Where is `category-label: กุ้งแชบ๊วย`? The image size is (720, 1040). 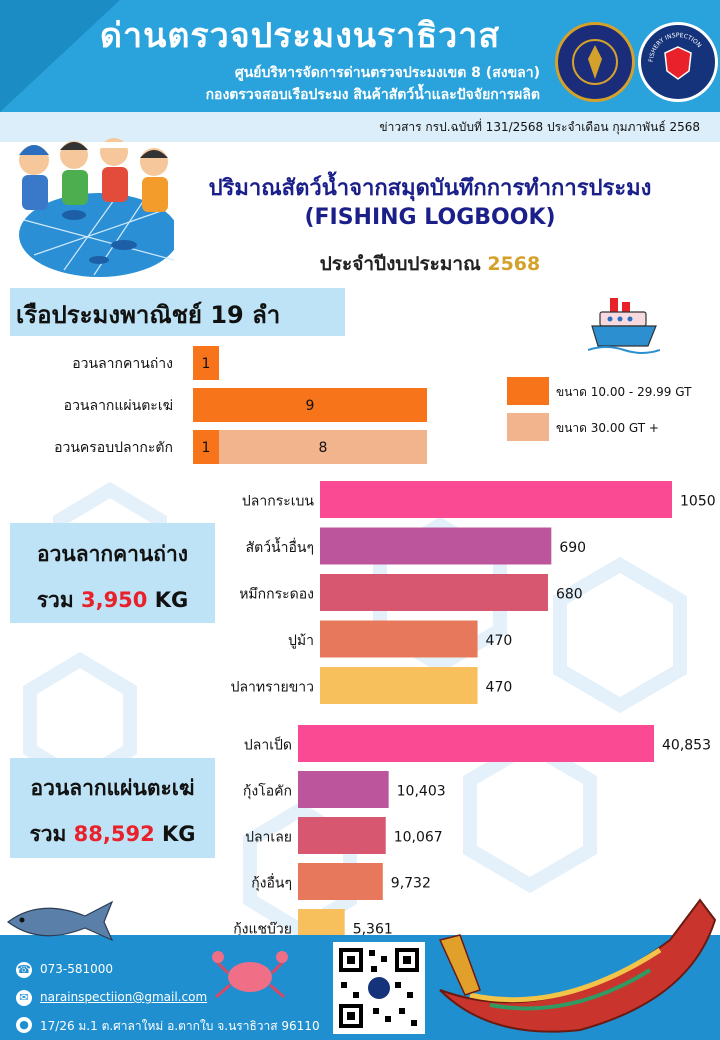 category-label: กุ้งแชบ๊วย is located at coordinates (262, 930).